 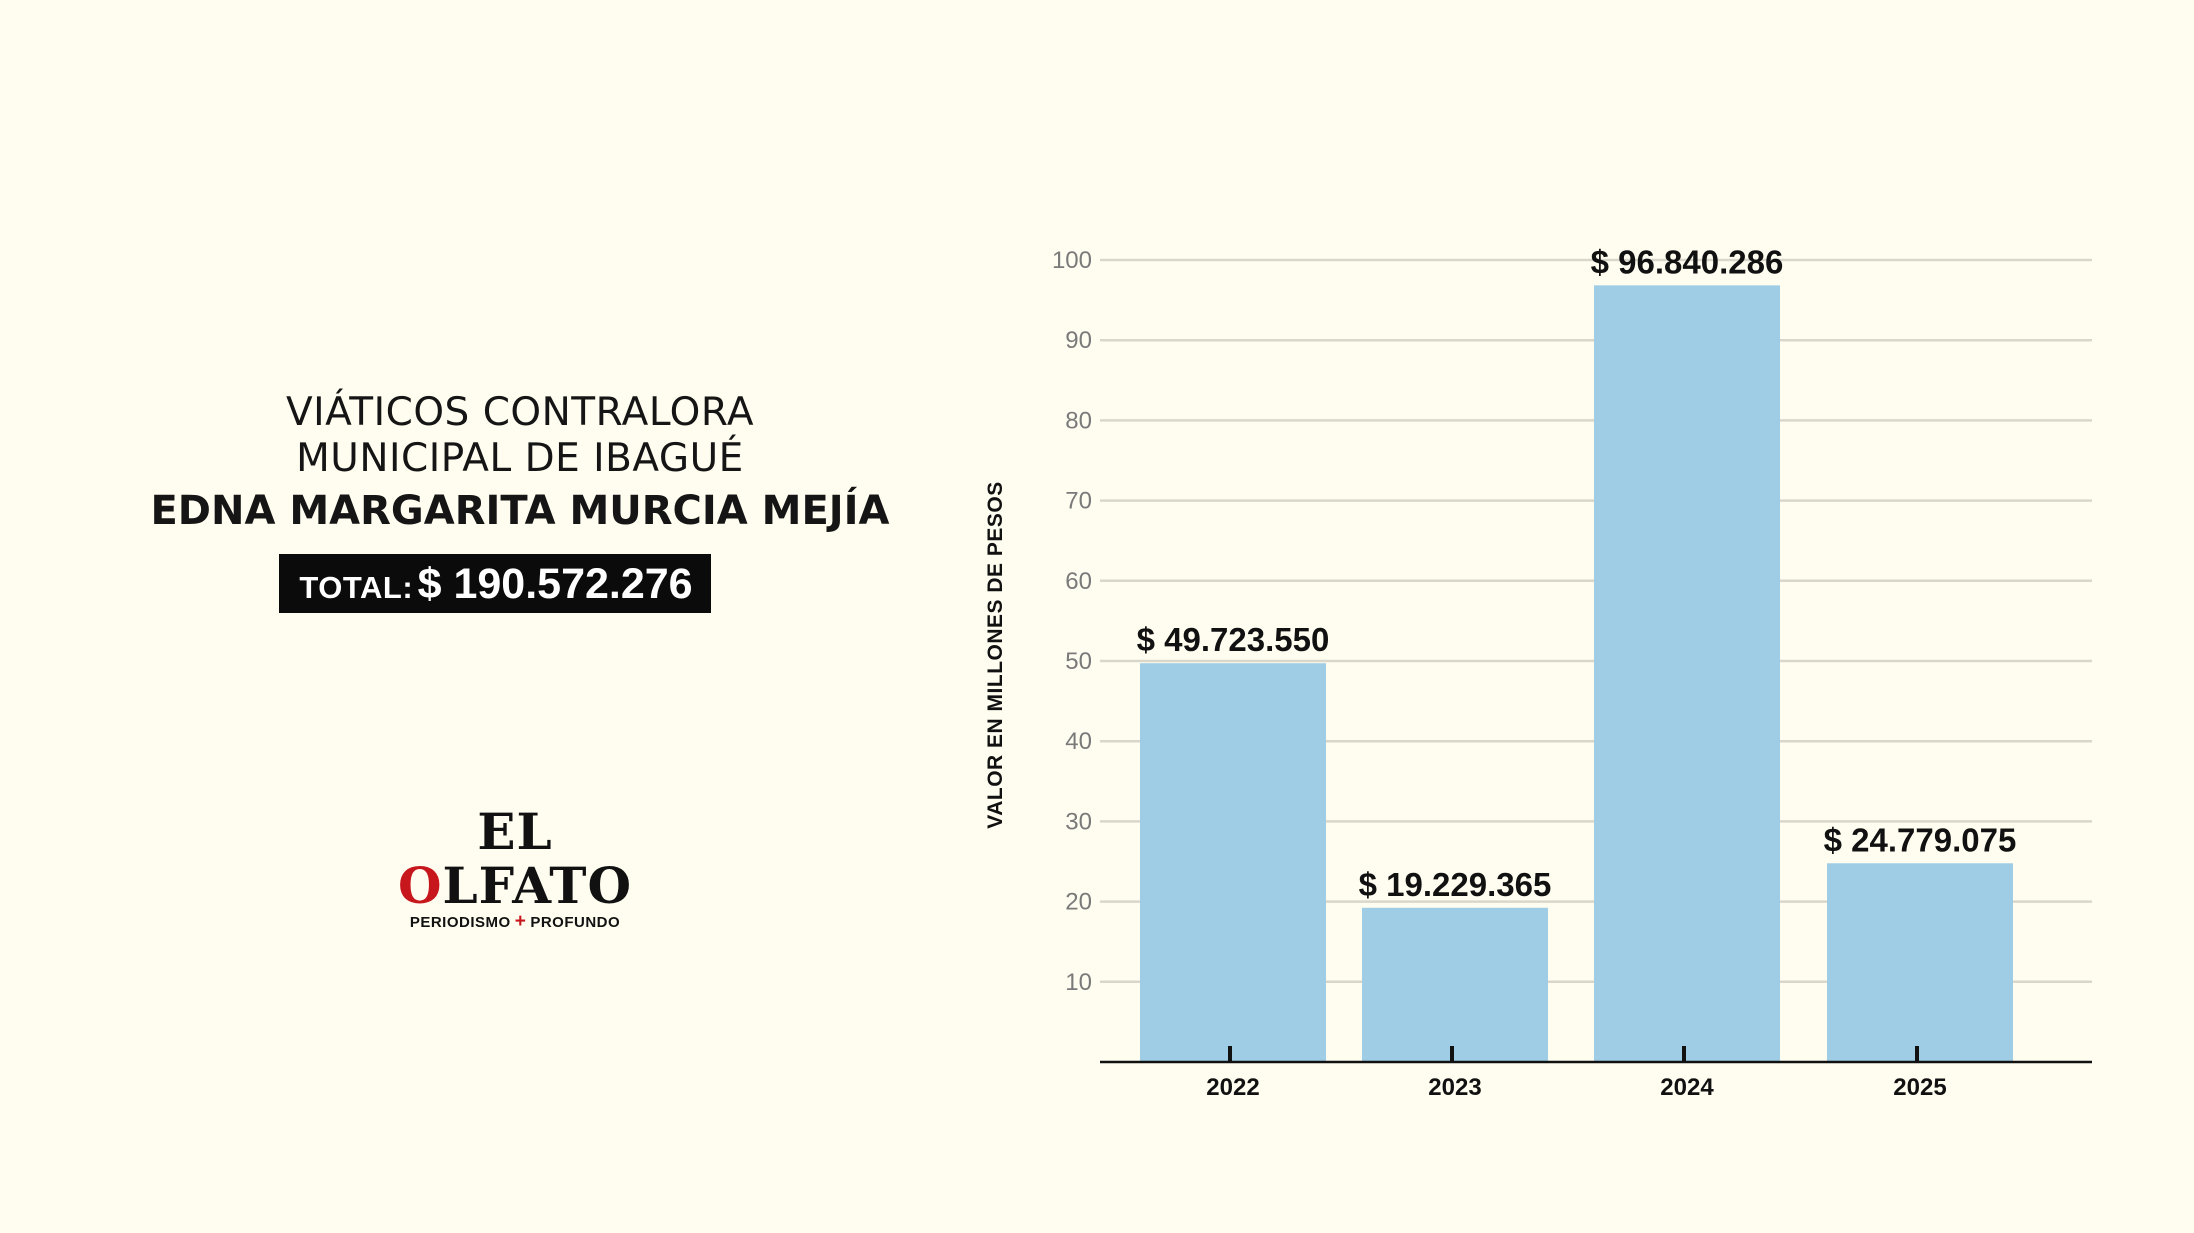 I want to click on tagline-profundo: PROFUNDO, so click(x=575, y=922).